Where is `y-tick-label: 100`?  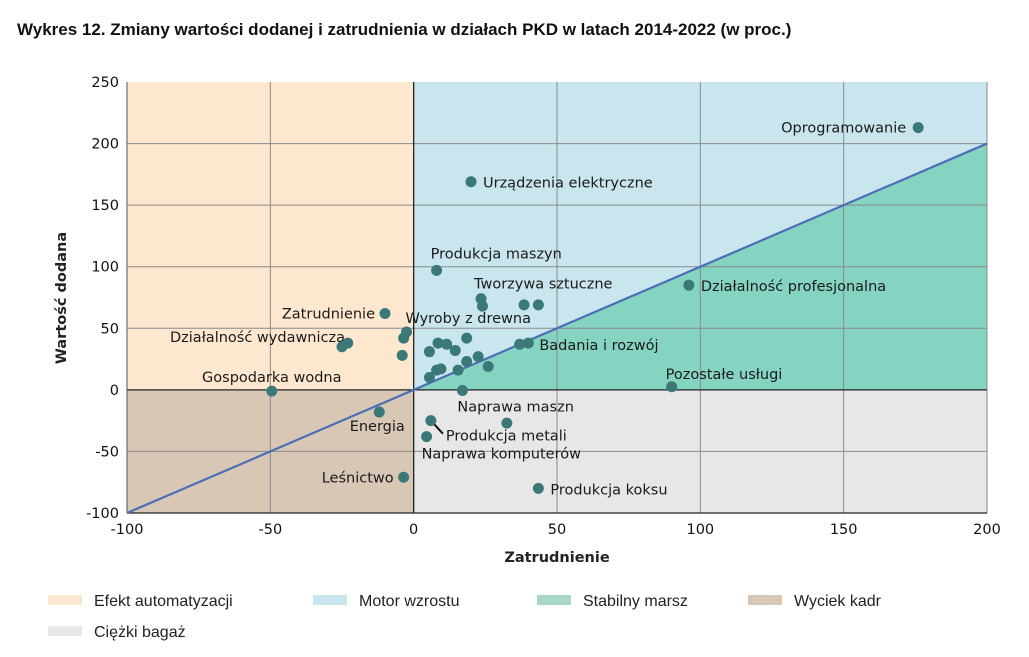
y-tick-label: 100 is located at coordinates (105, 268).